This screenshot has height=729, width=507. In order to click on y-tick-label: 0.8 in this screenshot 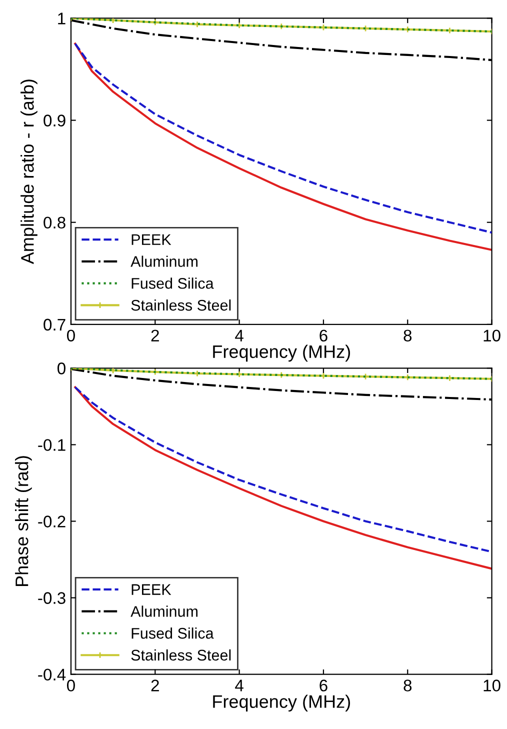, I will do `click(55, 222)`.